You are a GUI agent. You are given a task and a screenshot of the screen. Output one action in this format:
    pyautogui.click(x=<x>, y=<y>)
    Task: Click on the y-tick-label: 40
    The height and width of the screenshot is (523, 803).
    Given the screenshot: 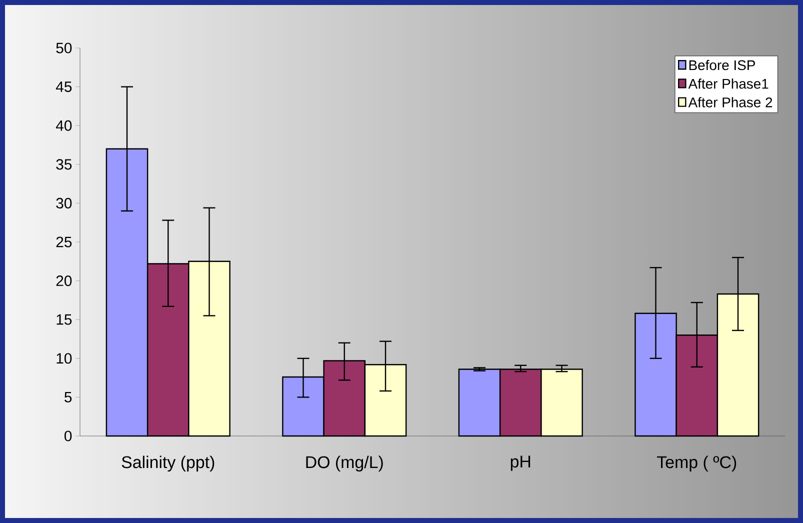 What is the action you would take?
    pyautogui.click(x=64, y=125)
    